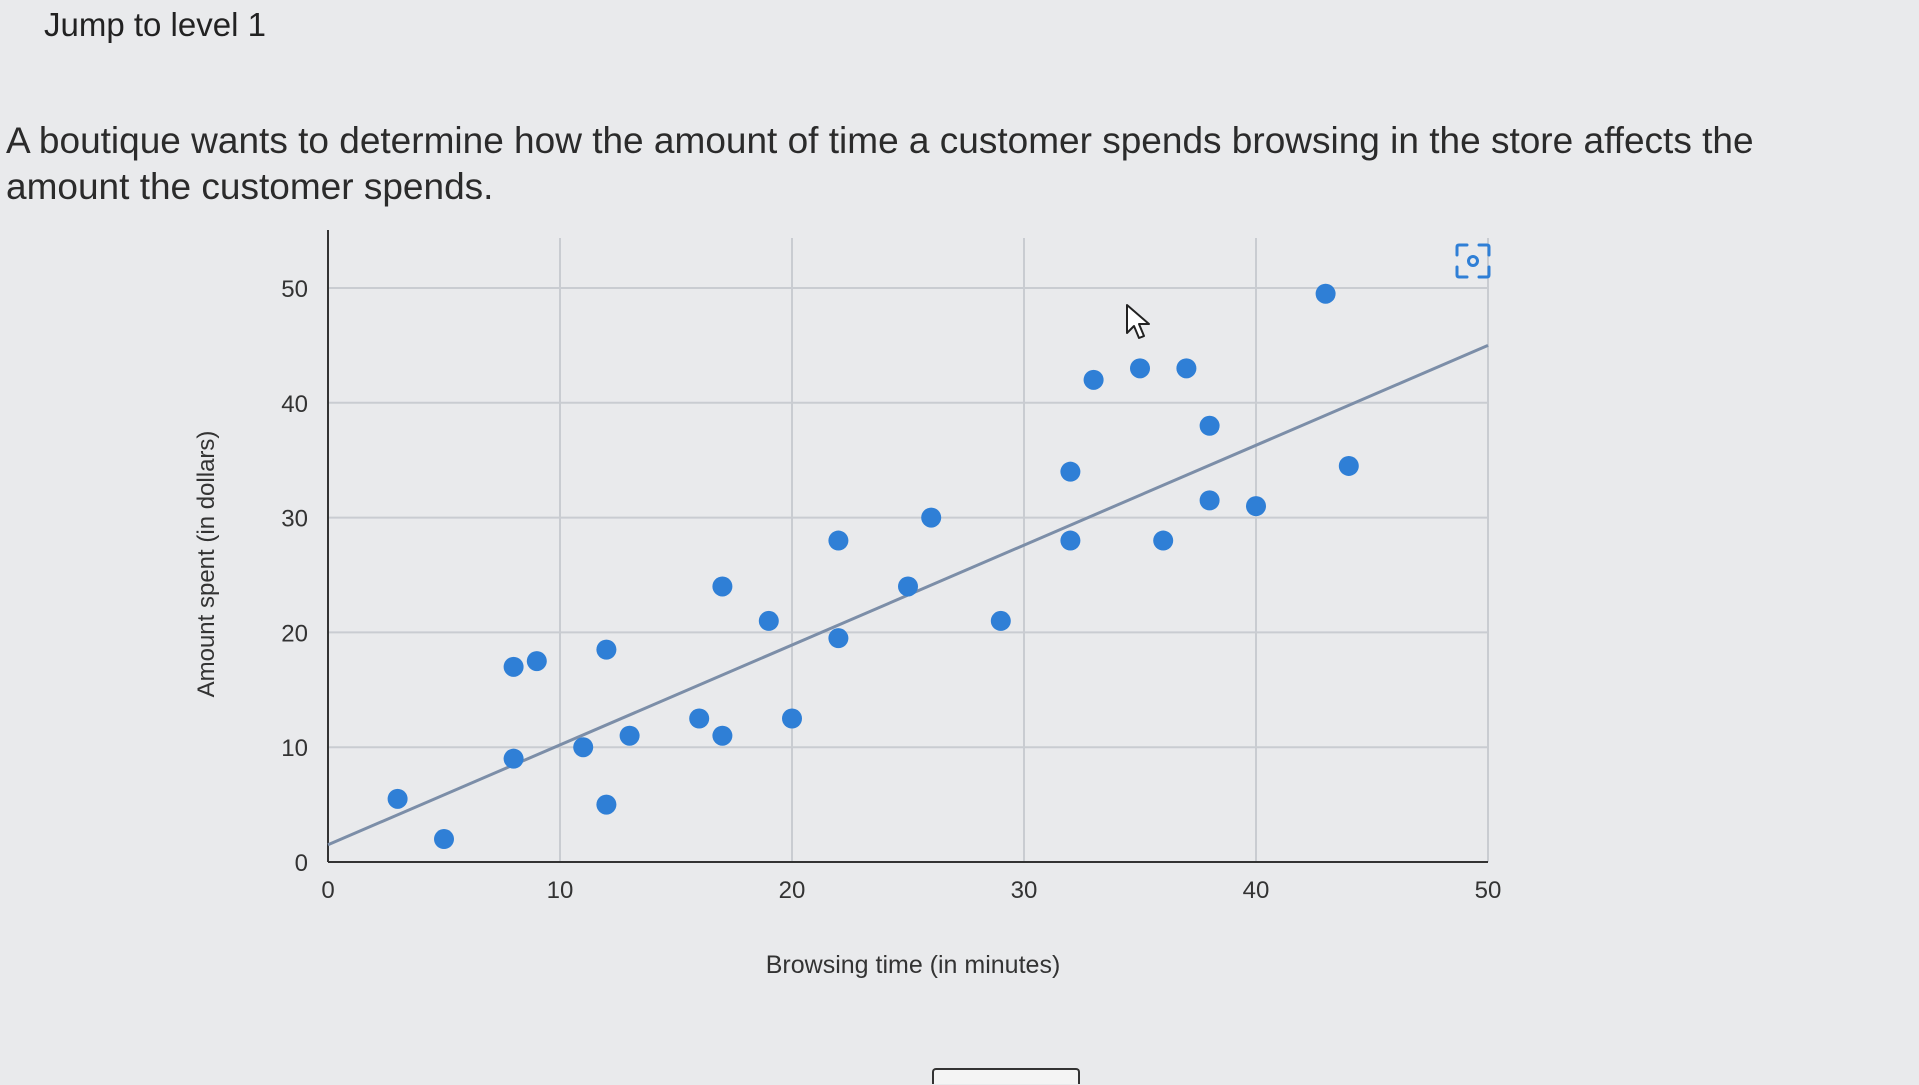 This screenshot has height=1085, width=1919. Describe the element at coordinates (1256, 890) in the screenshot. I see `x-tick-label: 40` at that location.